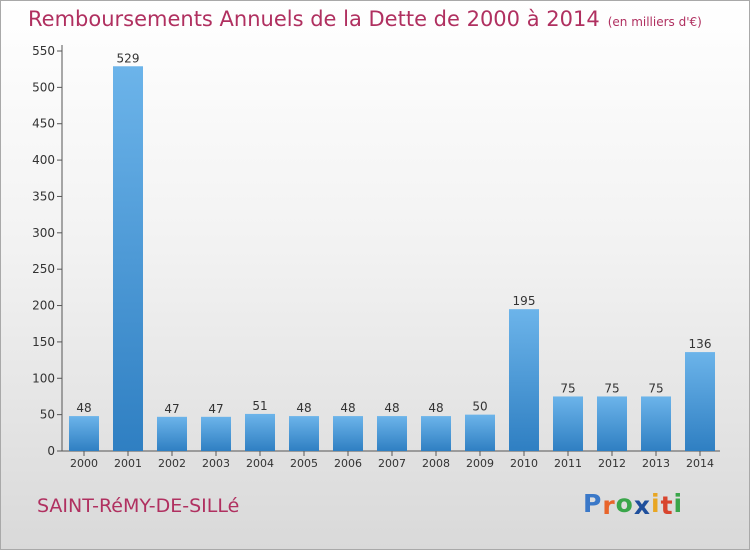 Image resolution: width=750 pixels, height=550 pixels. Describe the element at coordinates (128, 58) in the screenshot. I see `bar-value-label: 529` at that location.